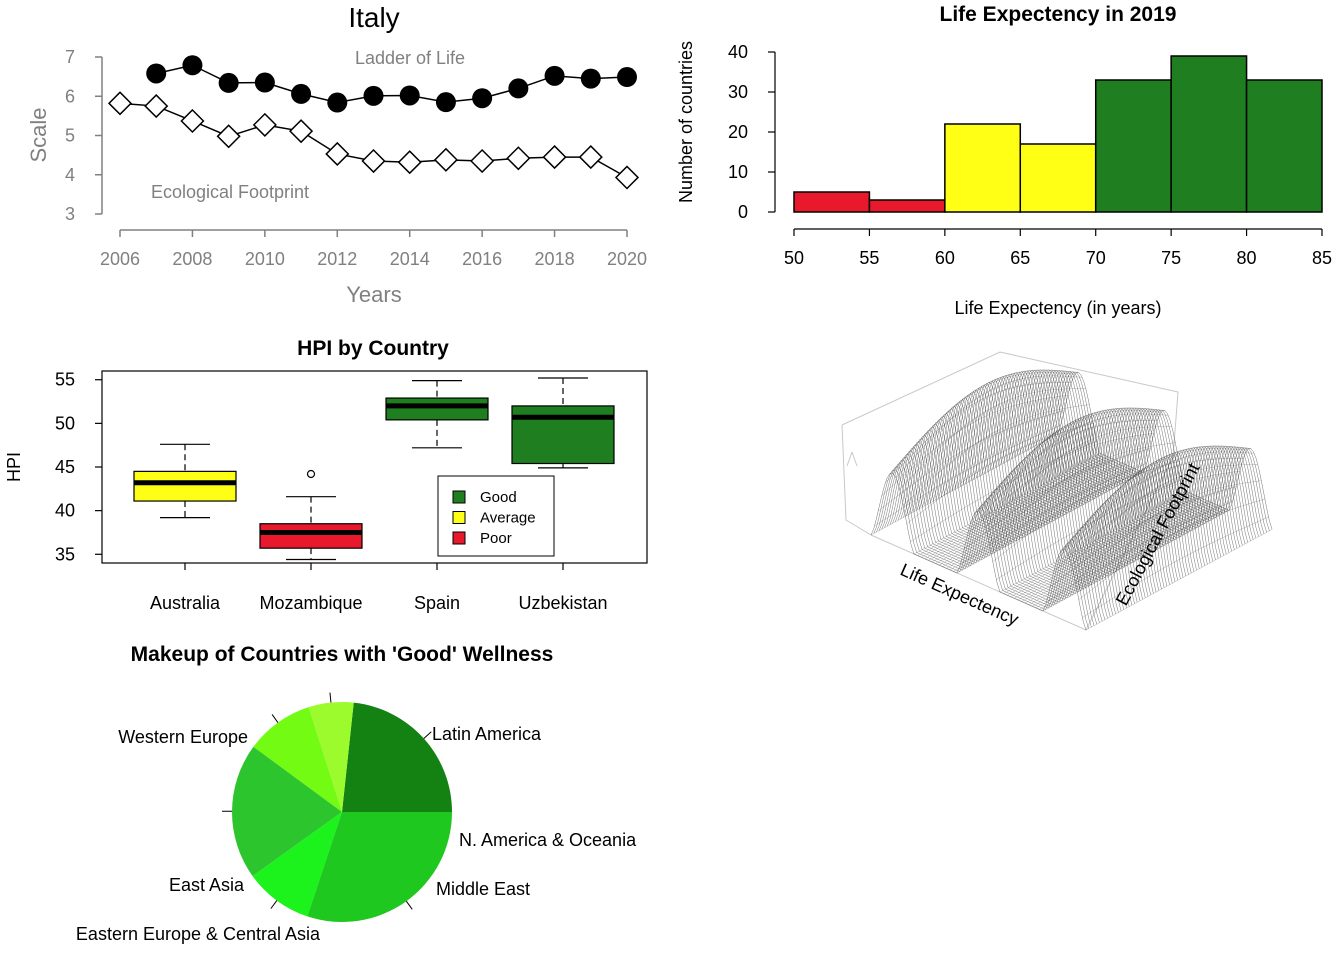 Image resolution: width=1344 pixels, height=960 pixels. Describe the element at coordinates (373, 348) in the screenshot. I see `boxplot-title: HPI by Country` at that location.